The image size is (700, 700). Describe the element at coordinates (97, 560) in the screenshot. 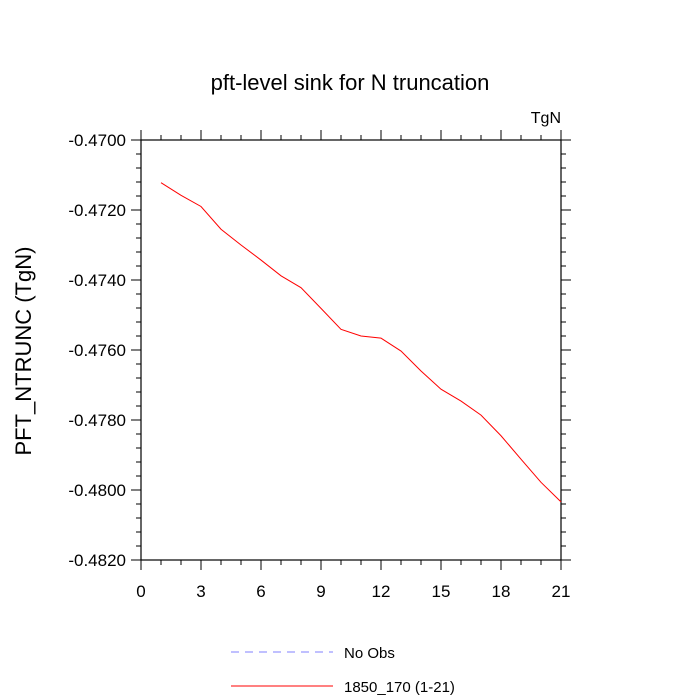

I see `y-tick-label: -0.4820` at that location.